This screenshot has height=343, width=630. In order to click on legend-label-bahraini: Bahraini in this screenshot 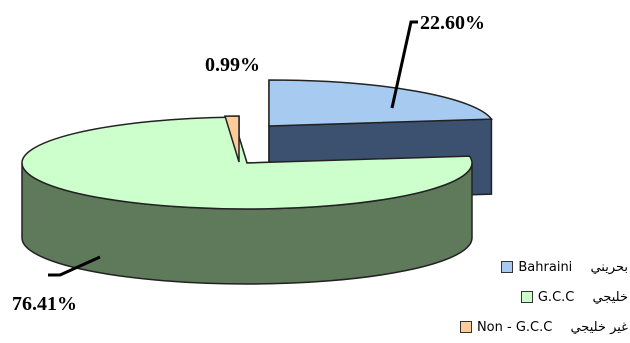, I will do `click(545, 267)`.